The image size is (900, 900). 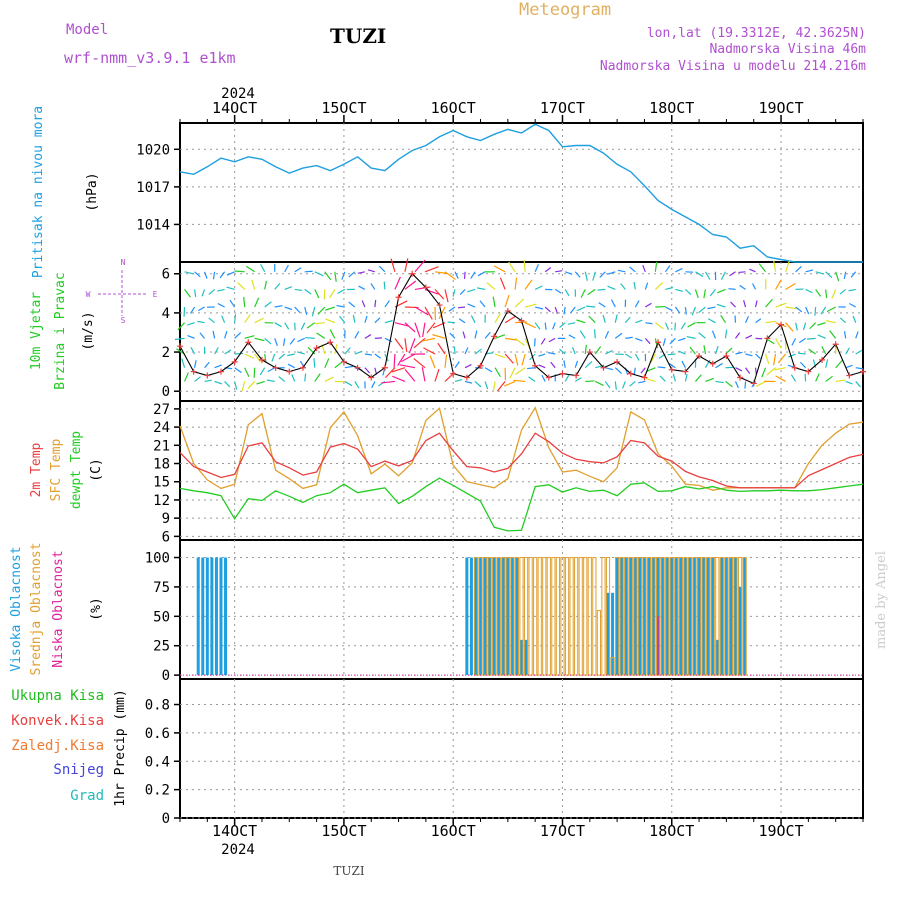 I want to click on ytick-label-wind-3: 6, so click(x=166, y=275).